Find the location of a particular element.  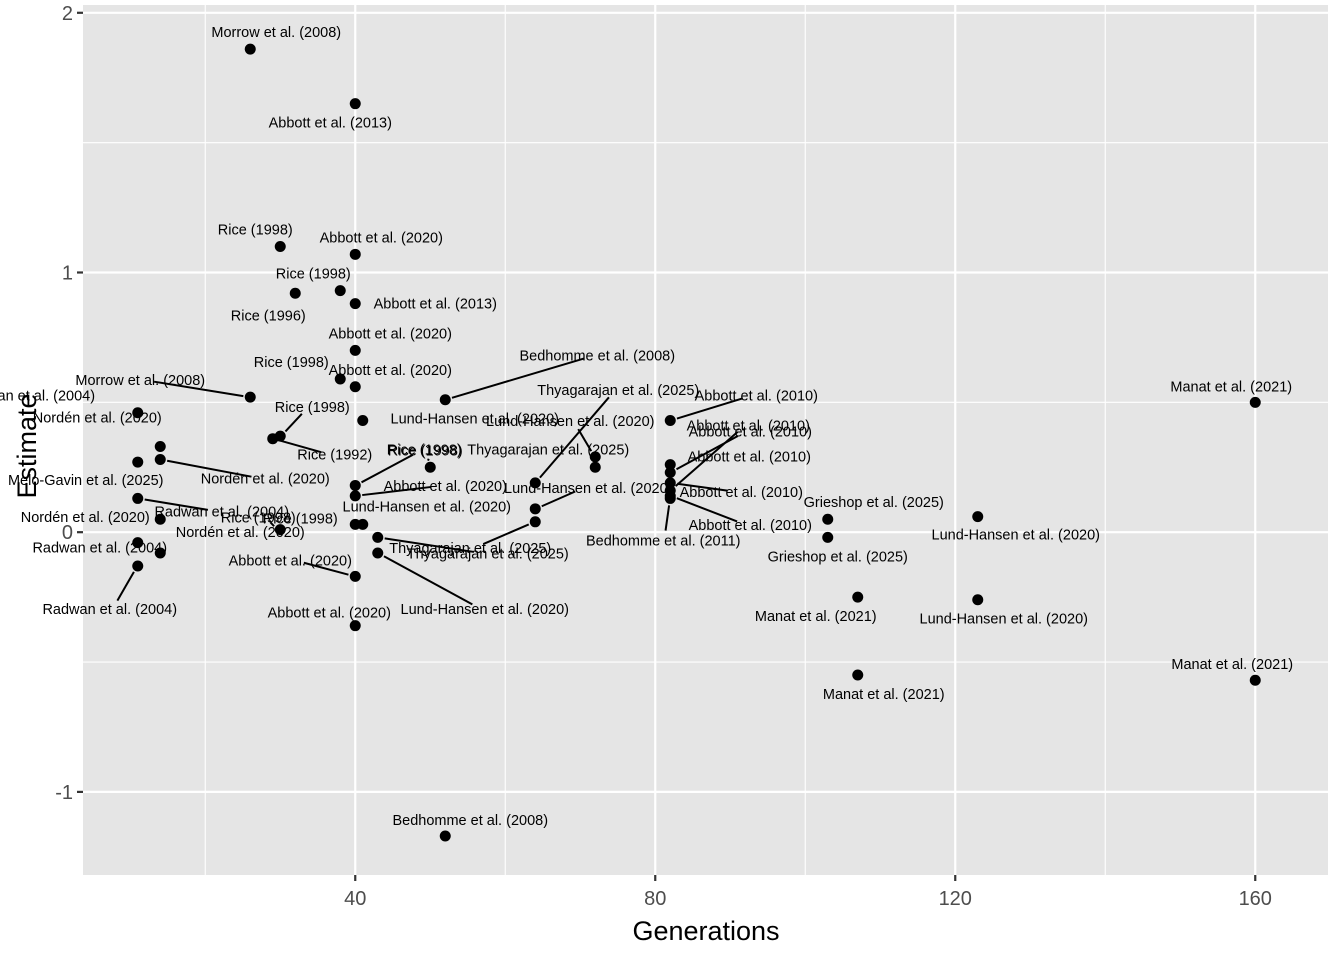

y-axis: 2 1 0 -1 is located at coordinates (69, 403).